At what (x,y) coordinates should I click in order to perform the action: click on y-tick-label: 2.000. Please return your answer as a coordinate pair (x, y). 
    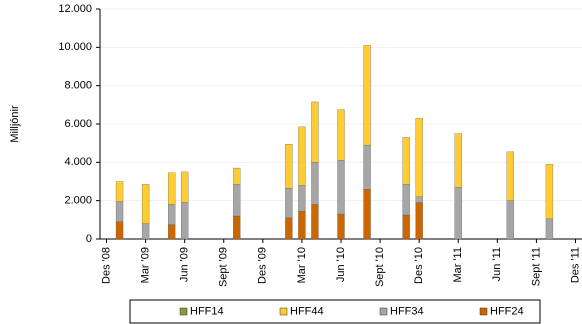
    Looking at the image, I should click on (78, 201).